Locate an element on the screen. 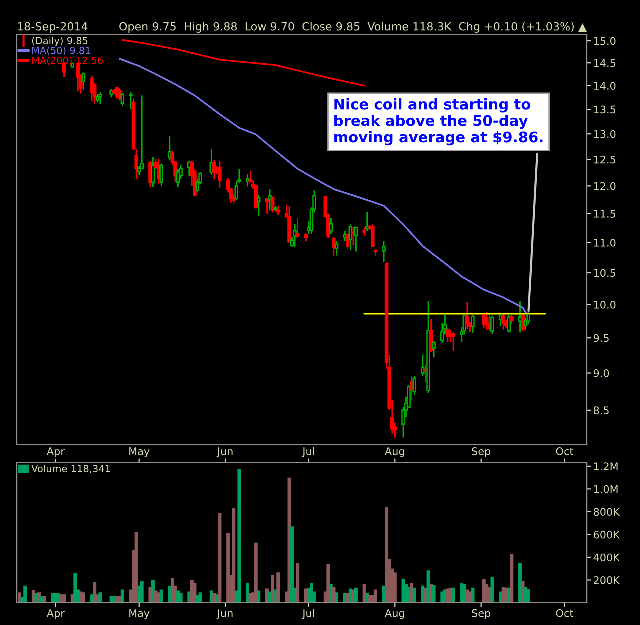 The height and width of the screenshot is (625, 640). x2-tick-label: Sep is located at coordinates (481, 614).